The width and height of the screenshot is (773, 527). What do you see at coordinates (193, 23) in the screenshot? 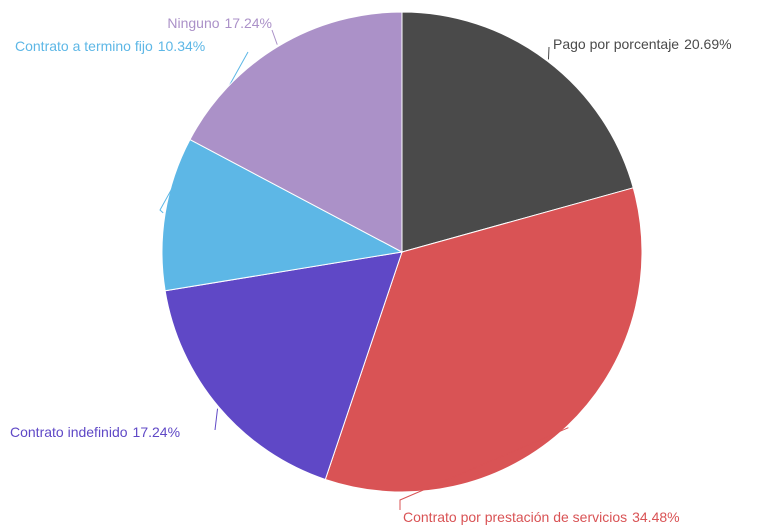
I see `slice-name: Ninguno` at bounding box center [193, 23].